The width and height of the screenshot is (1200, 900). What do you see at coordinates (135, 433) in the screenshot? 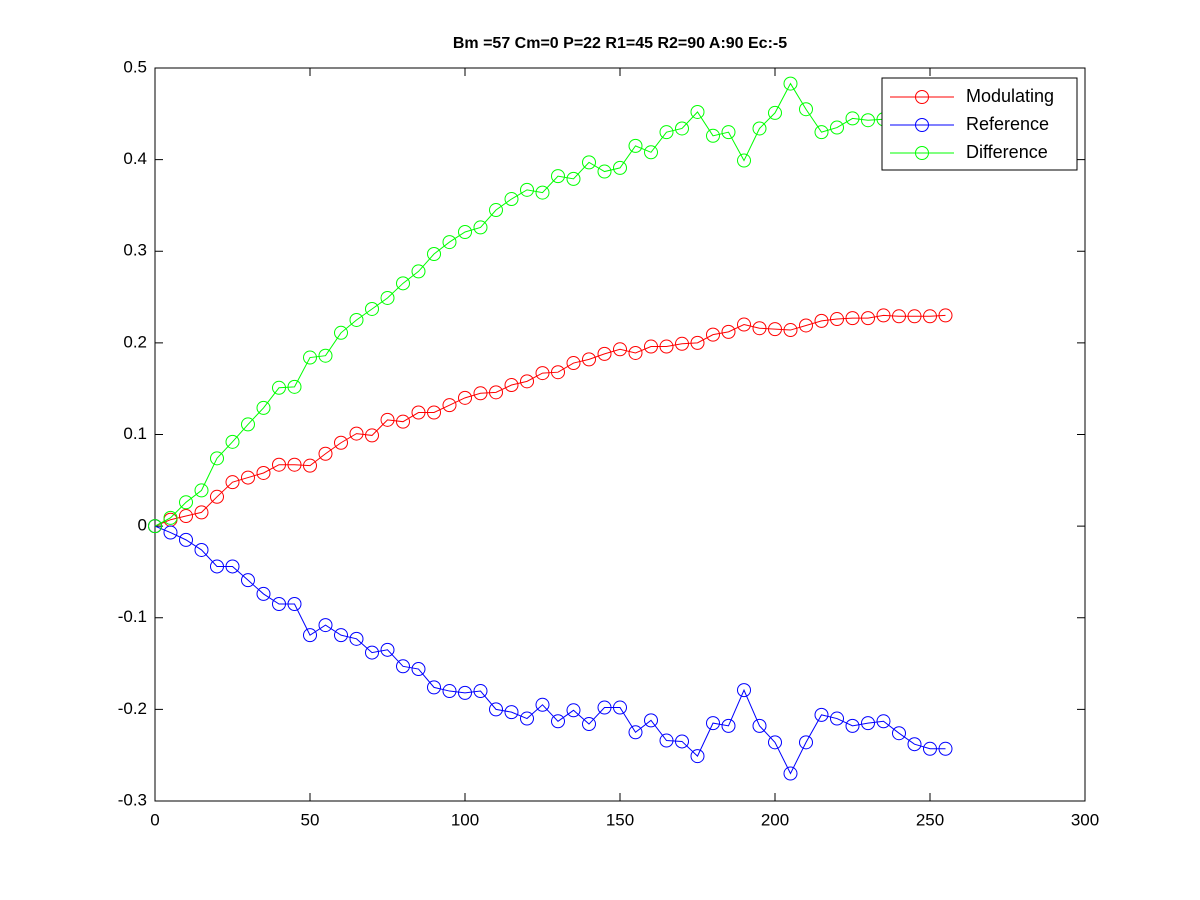
I see `y-tick-label: 0.1` at bounding box center [135, 433].